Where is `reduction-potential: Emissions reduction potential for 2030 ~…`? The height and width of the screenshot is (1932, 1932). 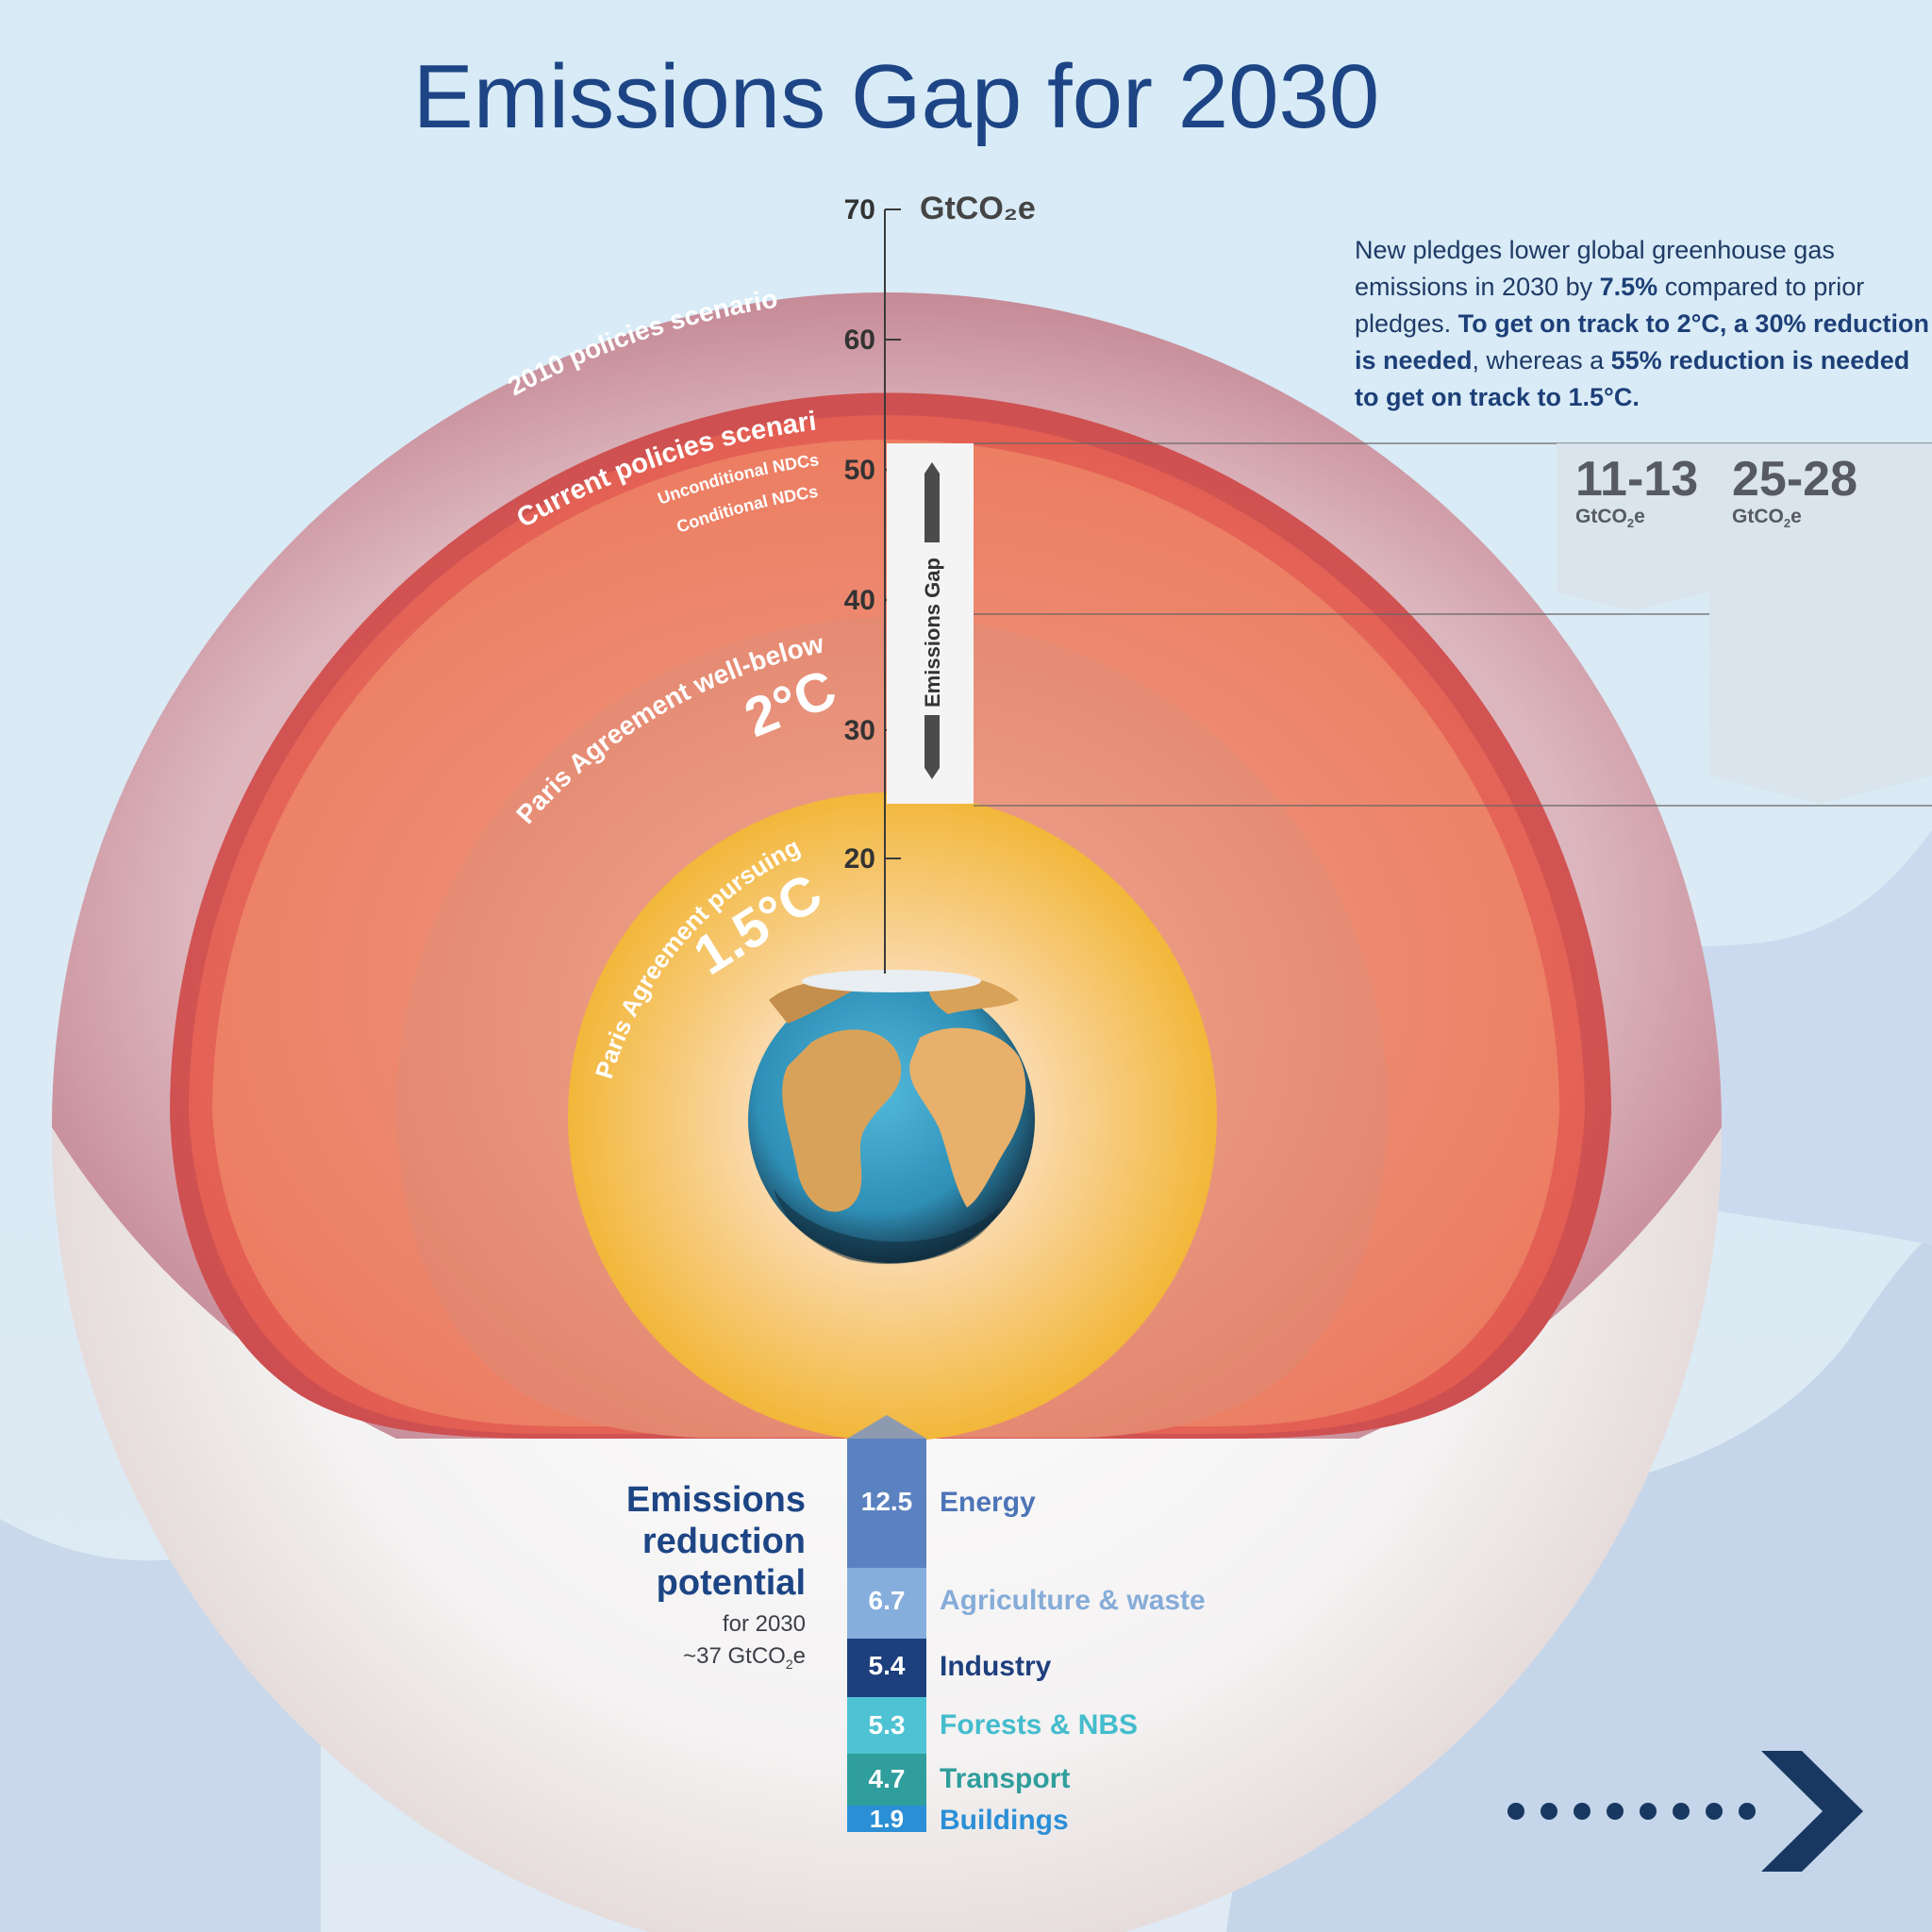
reduction-potential: Emissions reduction potential for 2030 ~… is located at coordinates (683, 1576).